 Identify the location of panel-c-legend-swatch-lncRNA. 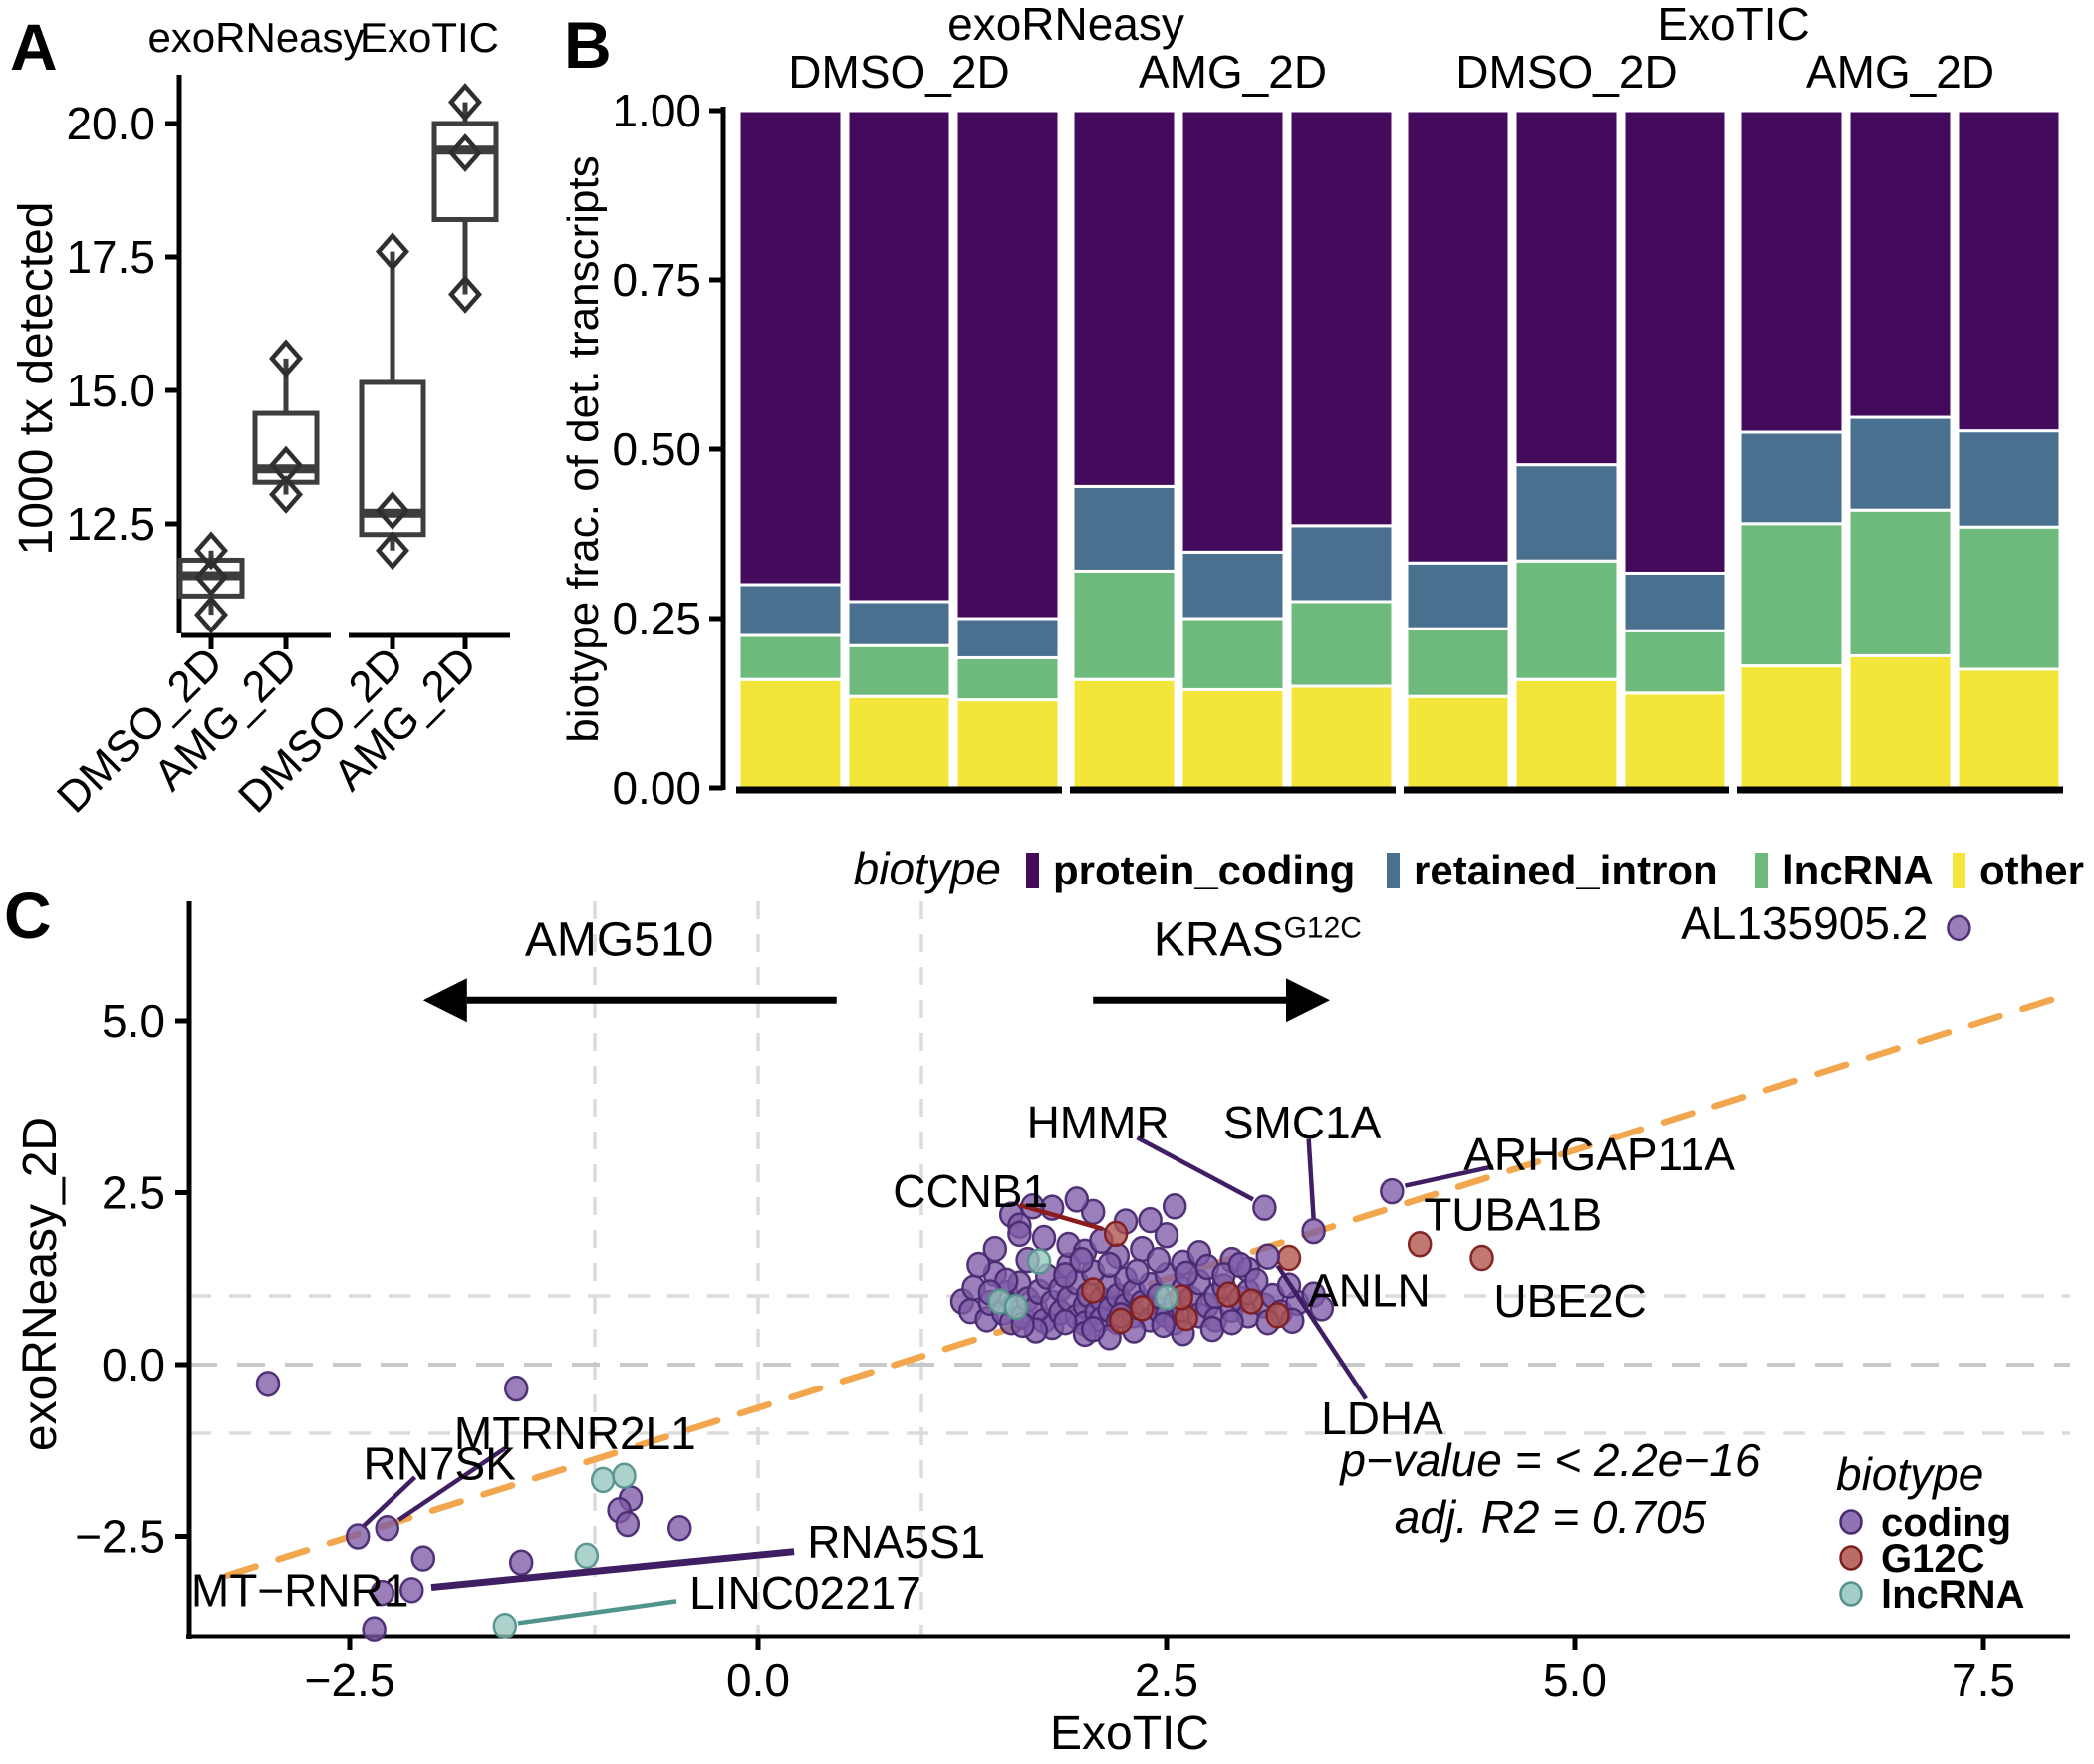
(1851, 1594).